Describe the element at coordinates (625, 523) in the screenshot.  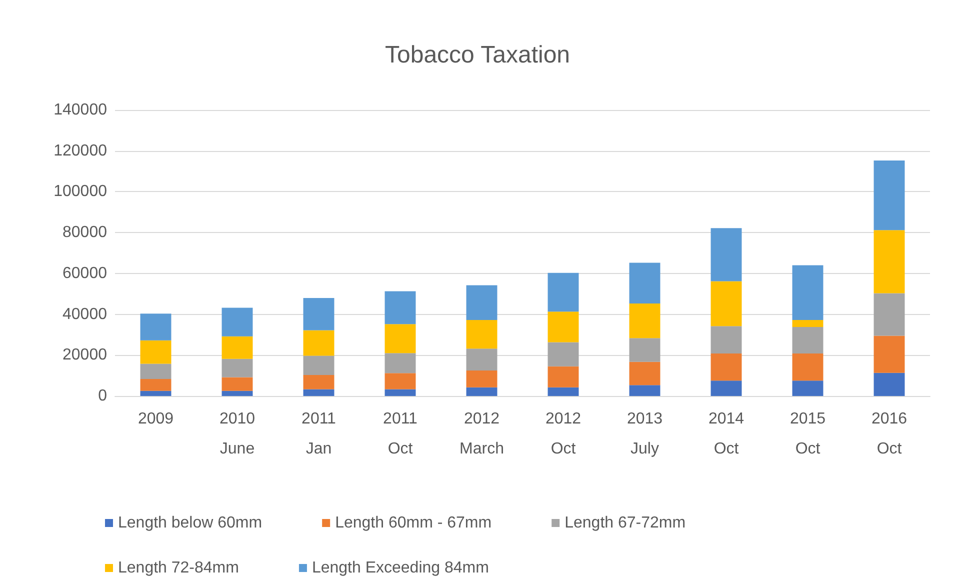
I see `legend-label: Length 67-72mm` at that location.